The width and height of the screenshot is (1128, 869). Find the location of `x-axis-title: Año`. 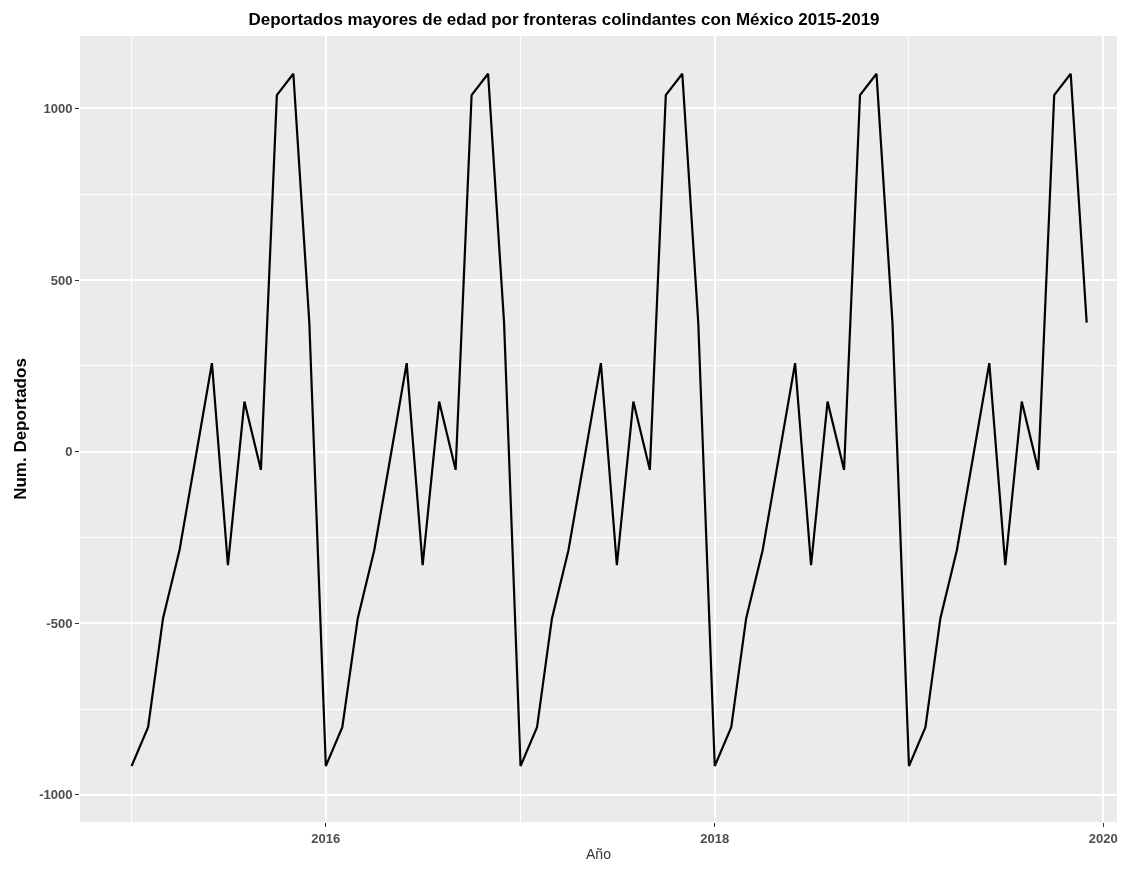

x-axis-title: Año is located at coordinates (599, 853).